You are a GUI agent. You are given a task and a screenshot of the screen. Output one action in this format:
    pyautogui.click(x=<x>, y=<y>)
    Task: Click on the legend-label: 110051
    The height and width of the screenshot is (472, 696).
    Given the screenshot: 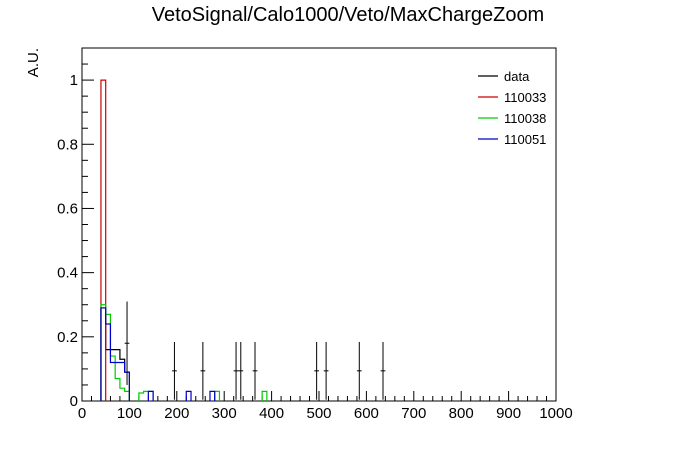 What is the action you would take?
    pyautogui.click(x=525, y=139)
    